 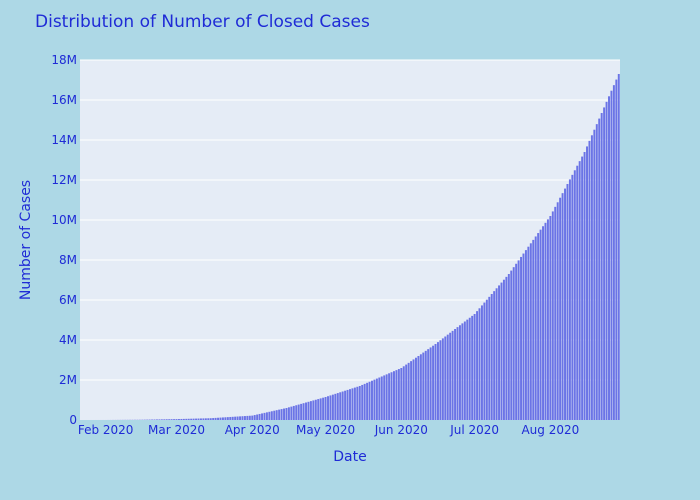 What do you see at coordinates (474, 430) in the screenshot?
I see `x-tick-label: Jul 2020` at bounding box center [474, 430].